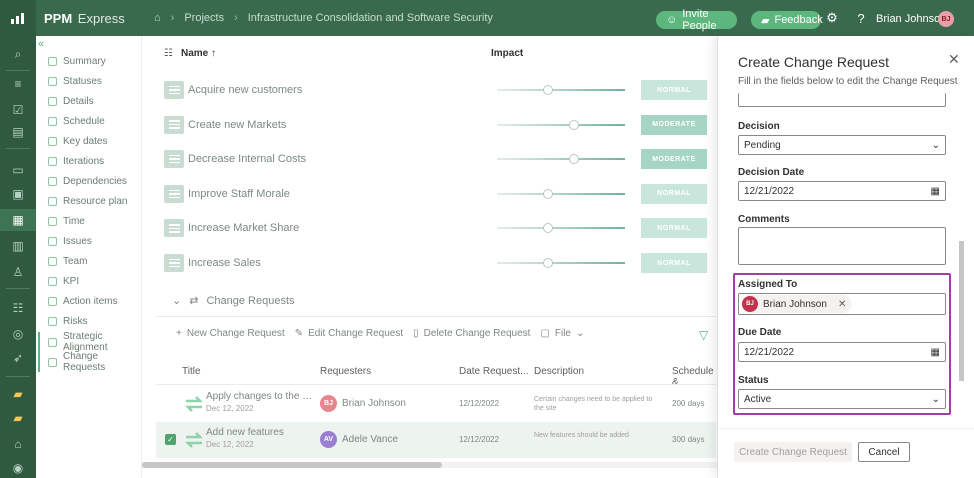 The height and width of the screenshot is (478, 974). I want to click on people-icon: ♙, so click(18, 272).